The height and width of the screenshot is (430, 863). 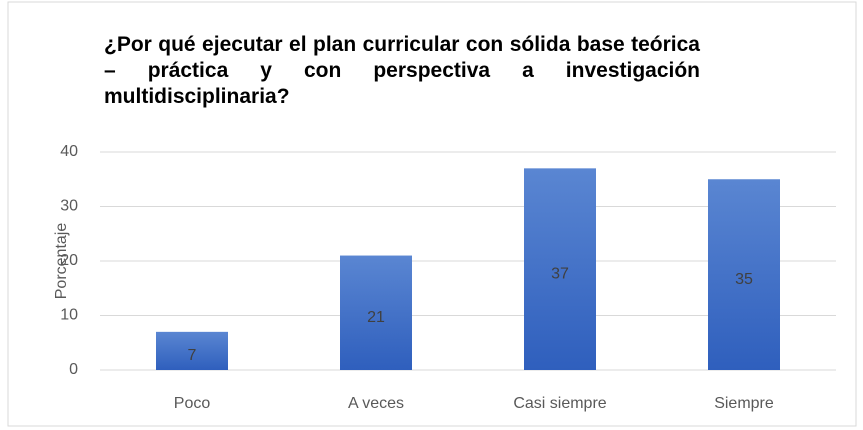 What do you see at coordinates (192, 355) in the screenshot?
I see `data-label: 7` at bounding box center [192, 355].